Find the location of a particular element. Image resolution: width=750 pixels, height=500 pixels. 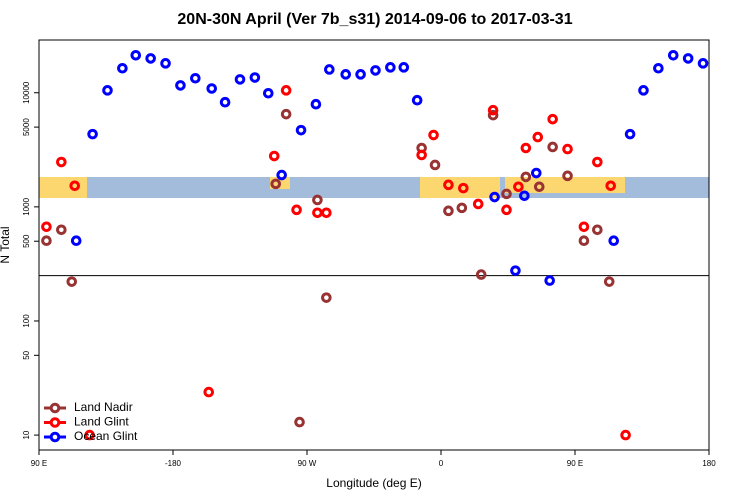

x-tick-label: 180 is located at coordinates (709, 463).